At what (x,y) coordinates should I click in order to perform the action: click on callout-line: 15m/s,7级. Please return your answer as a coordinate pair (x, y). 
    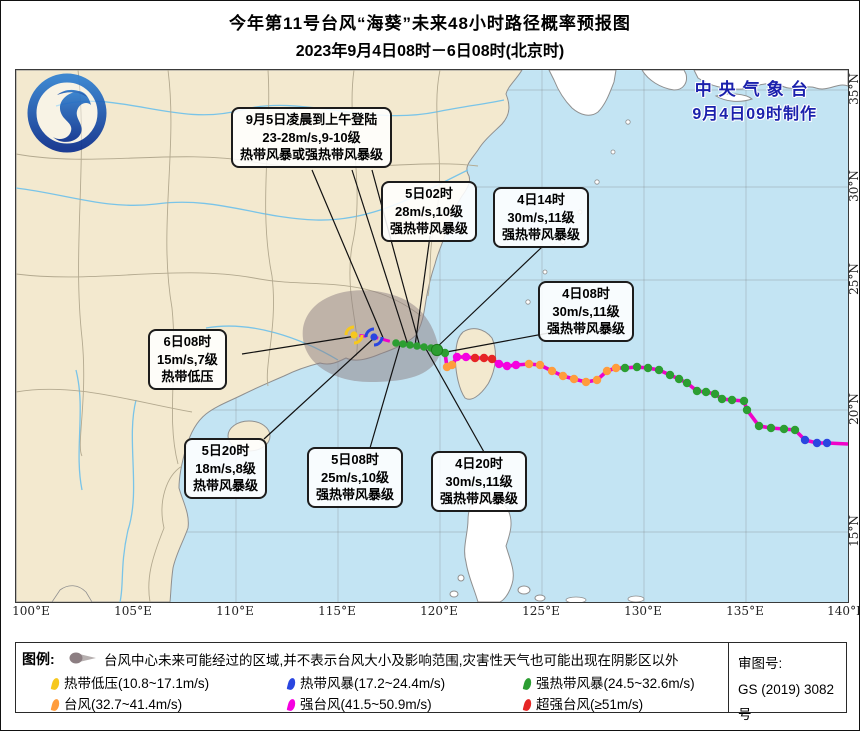
    Looking at the image, I should click on (187, 359).